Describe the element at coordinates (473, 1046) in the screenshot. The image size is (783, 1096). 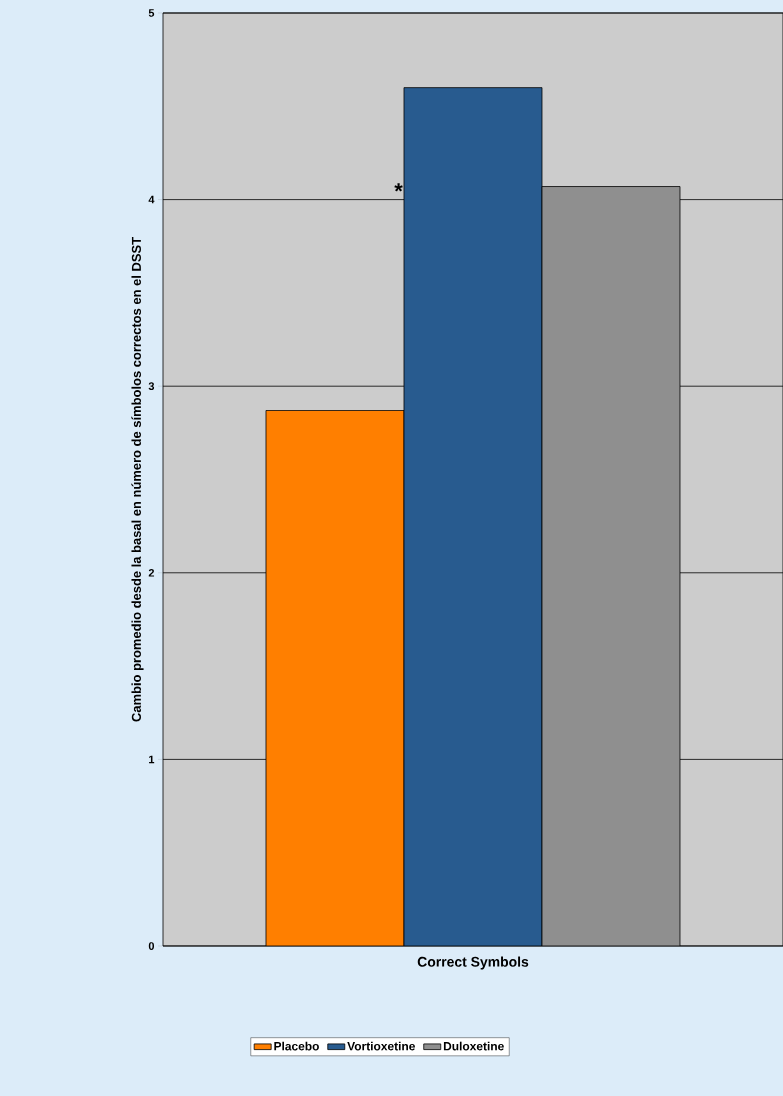
I see `legend-label: Duloxetine` at that location.